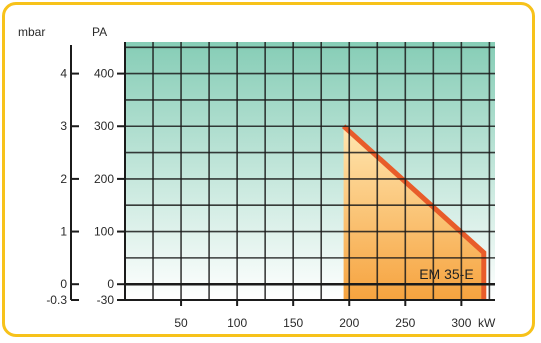 This screenshot has width=541, height=343. I want to click on tick-label-pa: 300, so click(104, 126).